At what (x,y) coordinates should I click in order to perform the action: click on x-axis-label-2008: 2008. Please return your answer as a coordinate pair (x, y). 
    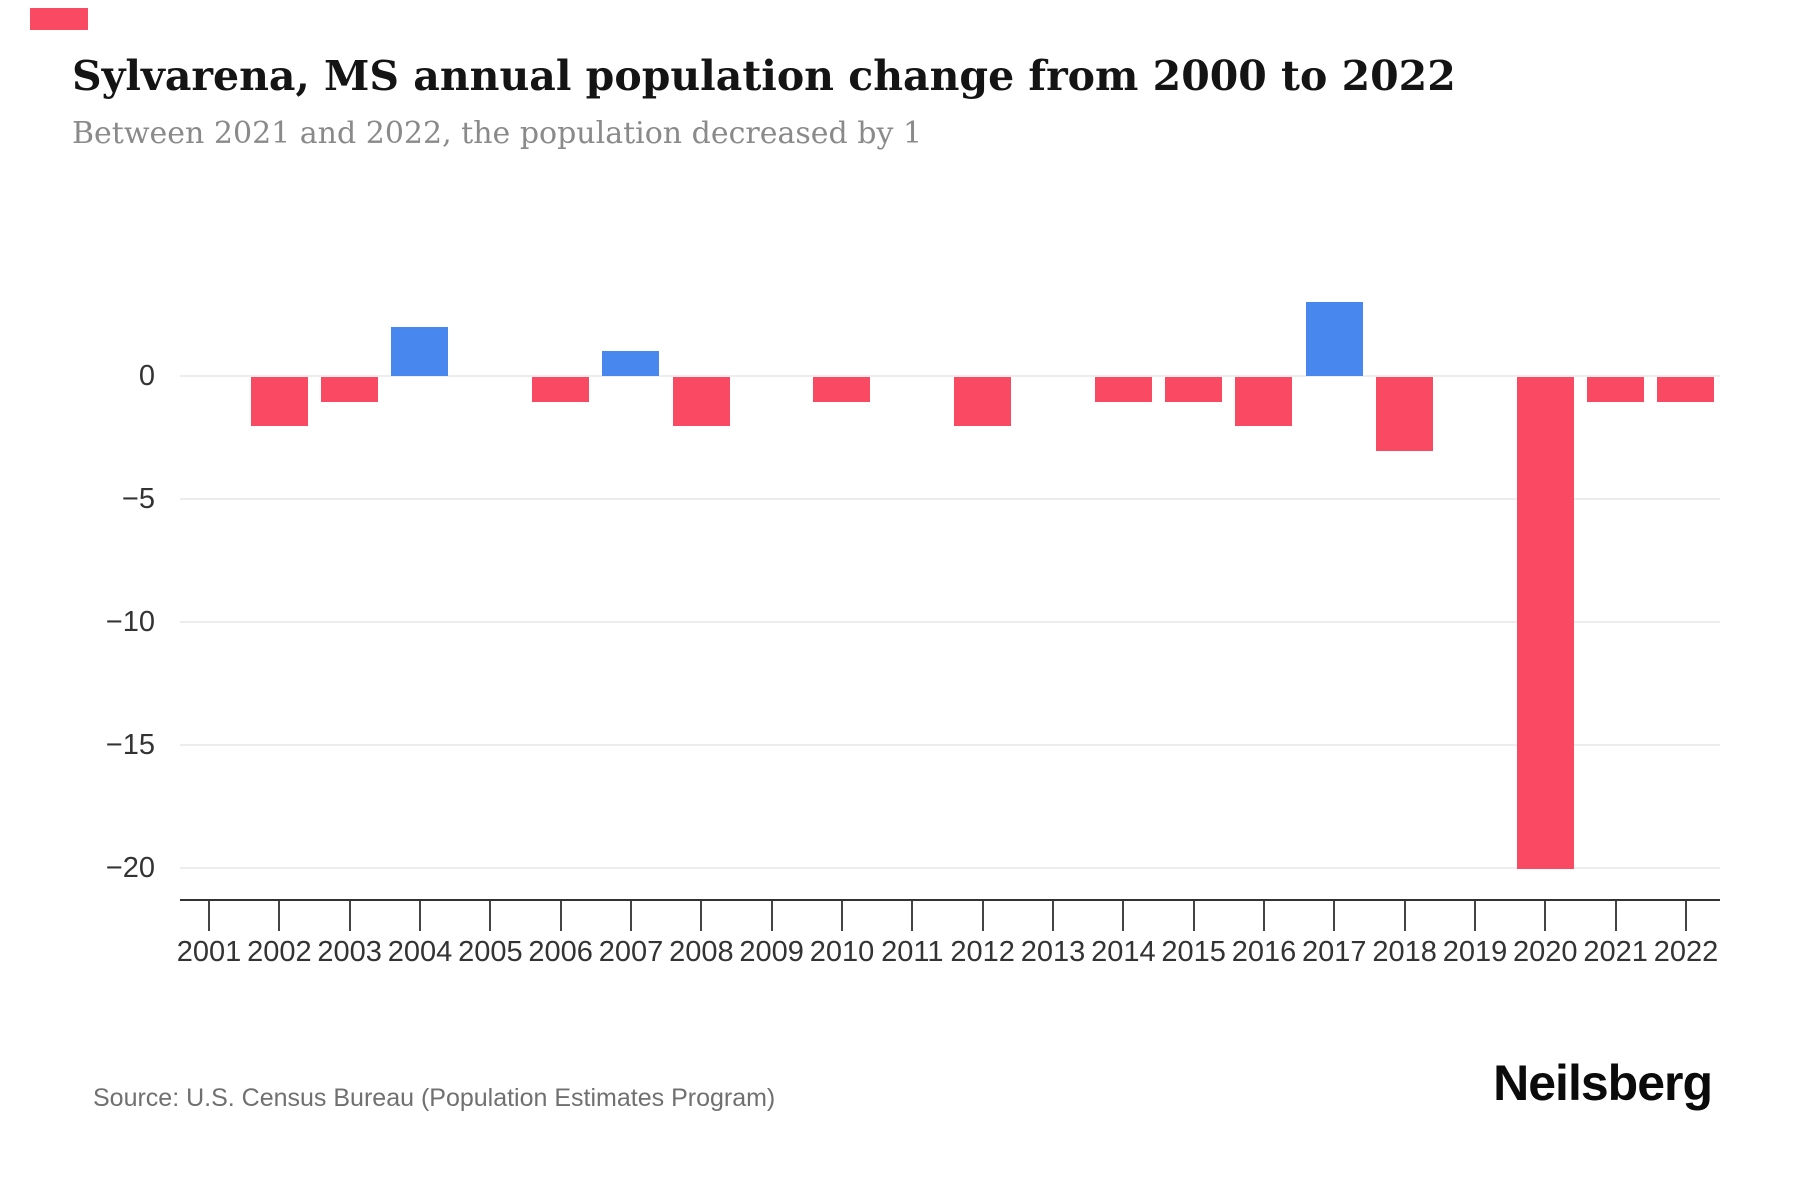
    Looking at the image, I should click on (701, 952).